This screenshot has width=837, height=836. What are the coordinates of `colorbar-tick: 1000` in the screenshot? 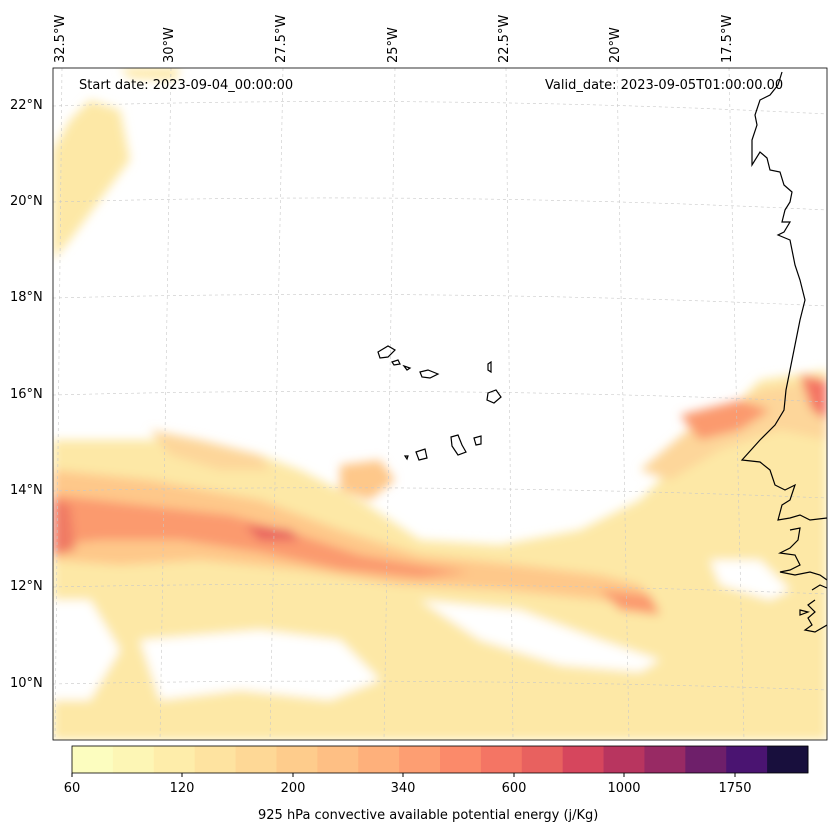 It's located at (624, 788).